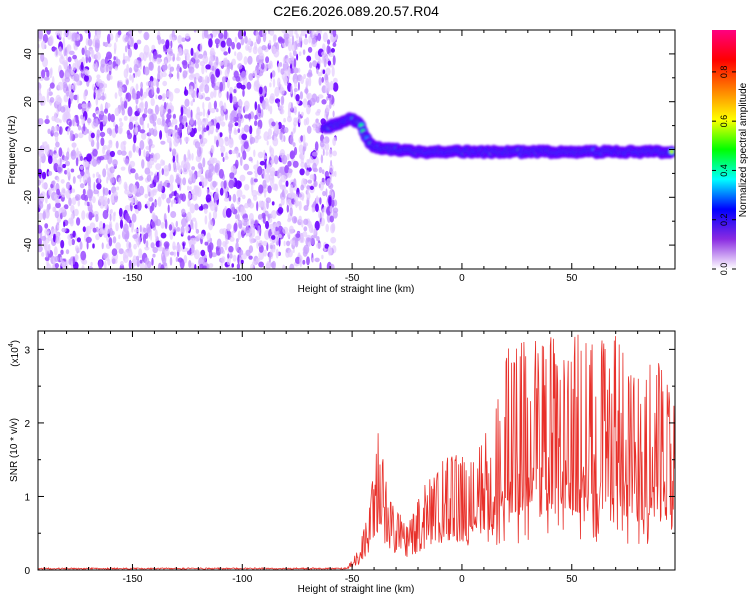 Image resolution: width=750 pixels, height=600 pixels. I want to click on snr-x-tick-label: 0, so click(462, 579).